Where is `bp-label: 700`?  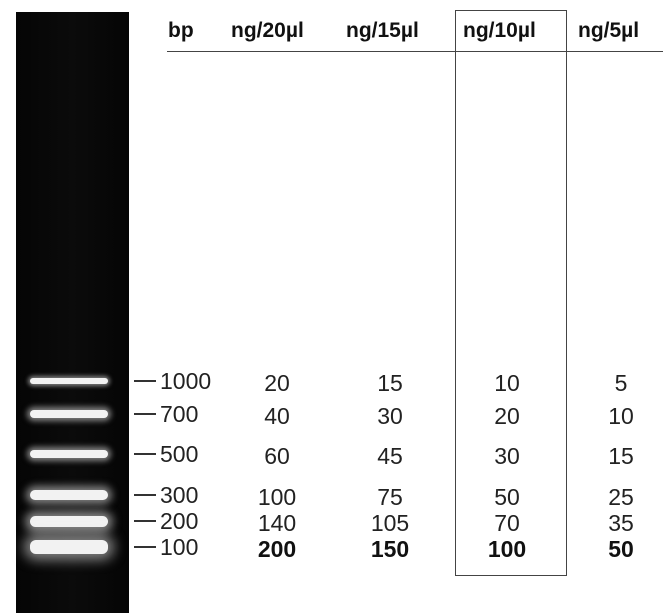
bp-label: 700 is located at coordinates (179, 414).